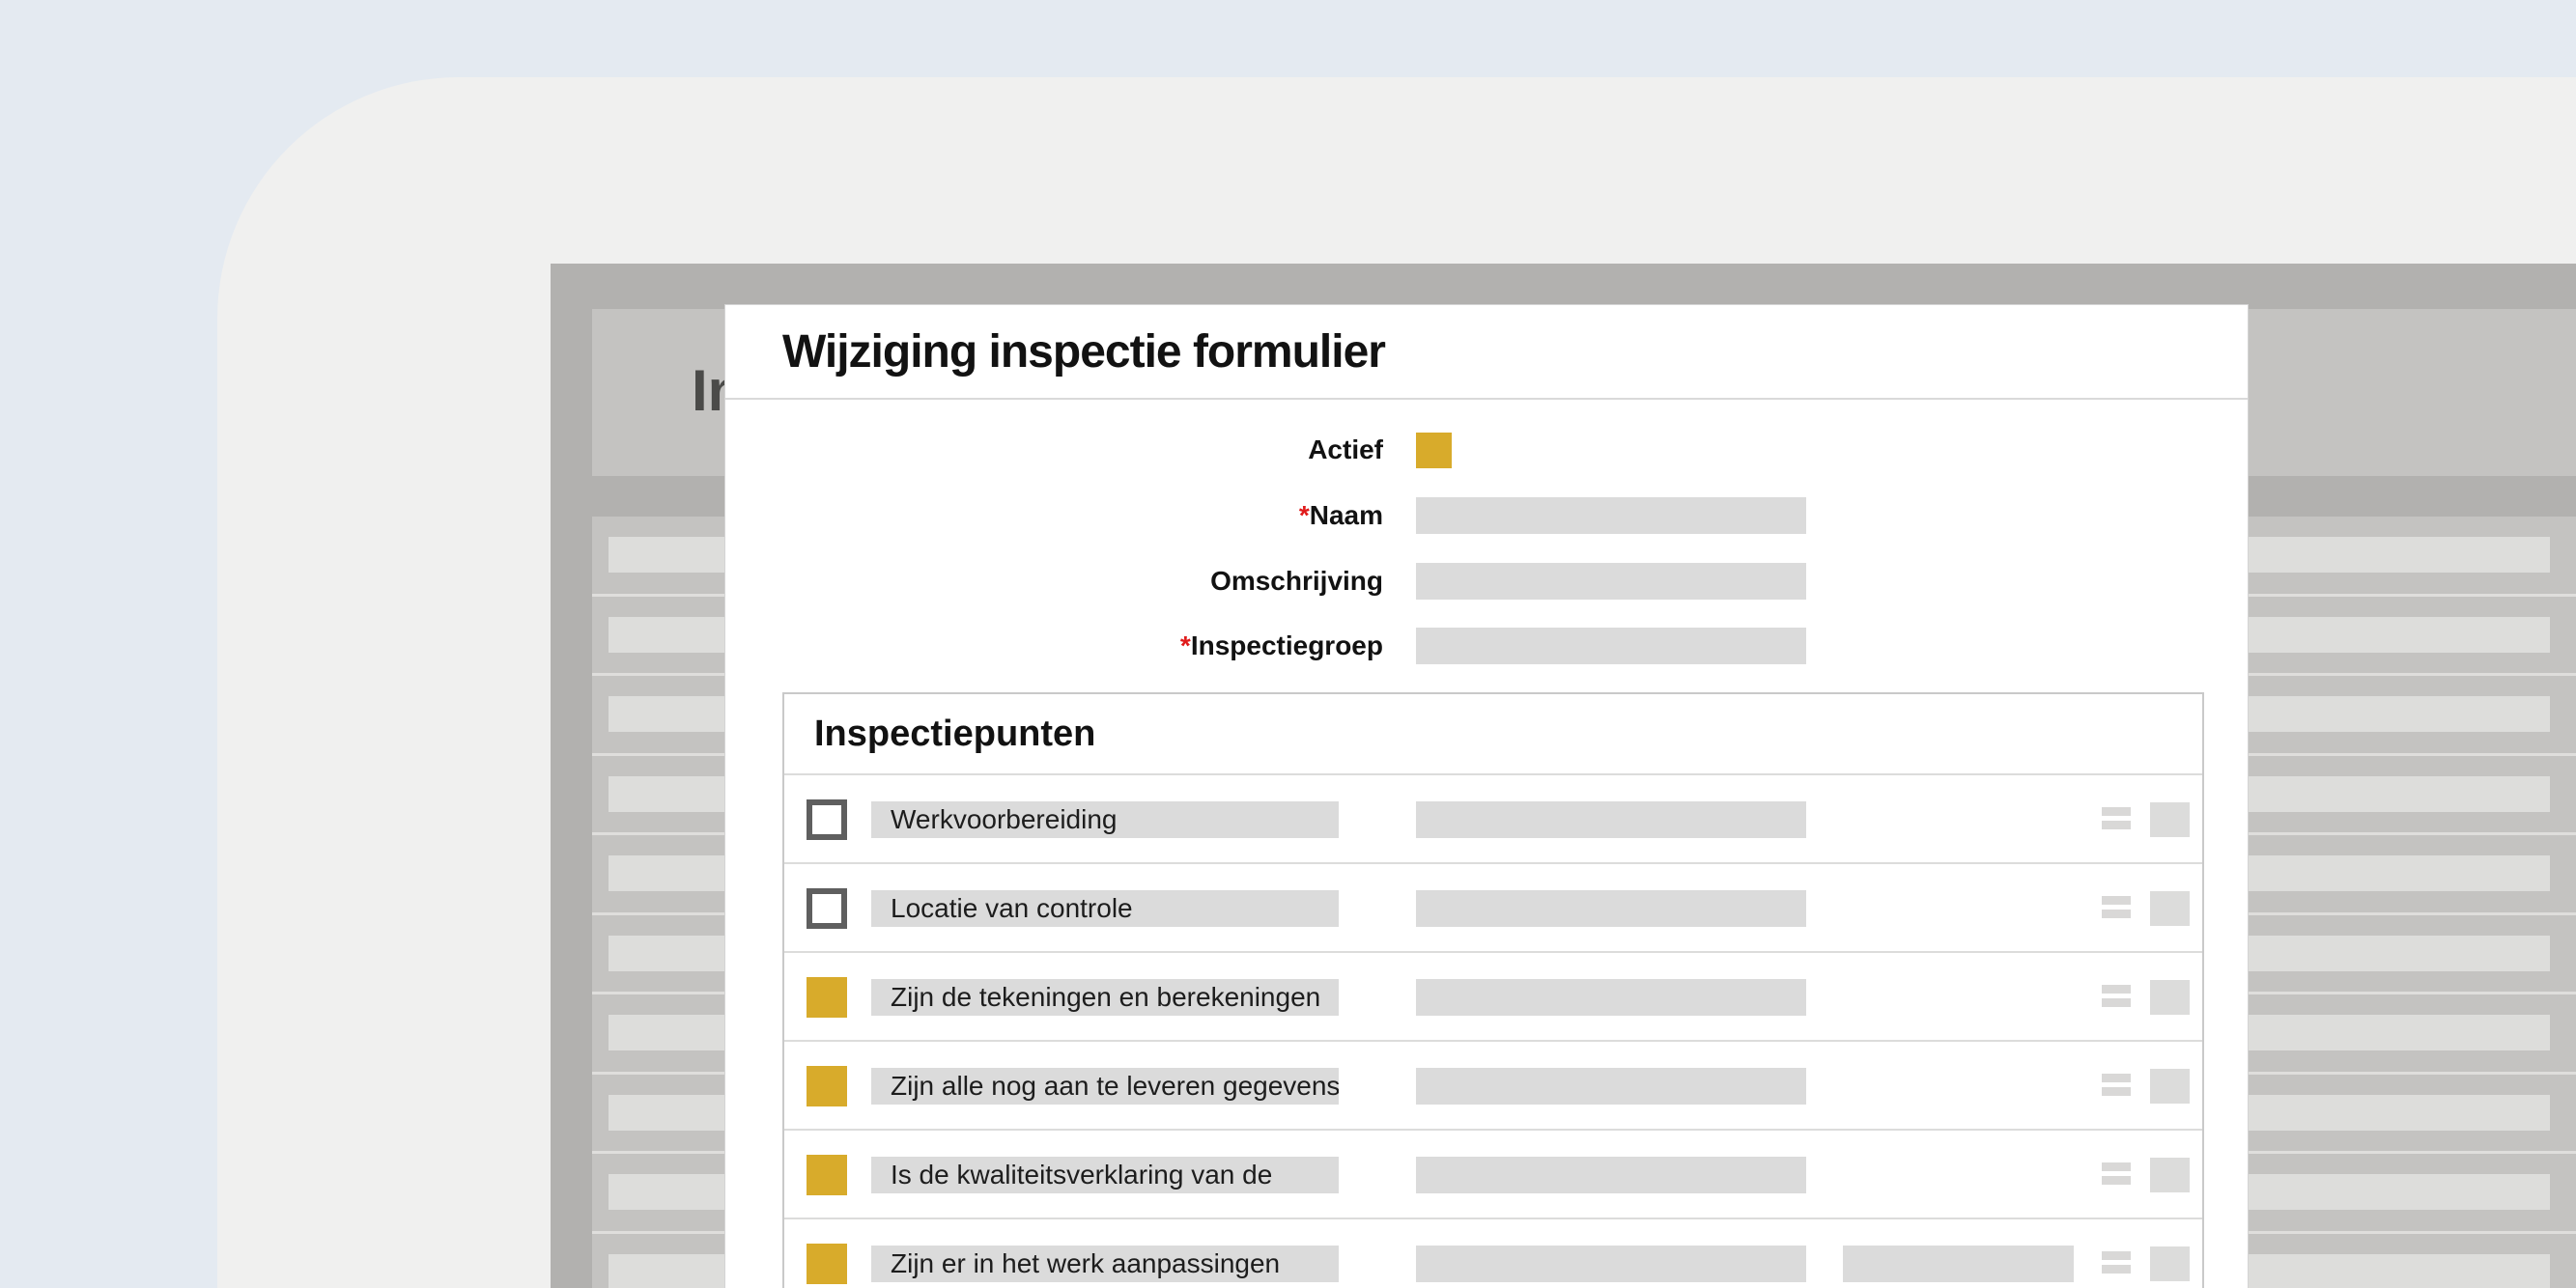 The height and width of the screenshot is (1288, 2576). Describe the element at coordinates (1105, 997) in the screenshot. I see `row-name-input: Zijn de tekeningen en berekeningen` at that location.